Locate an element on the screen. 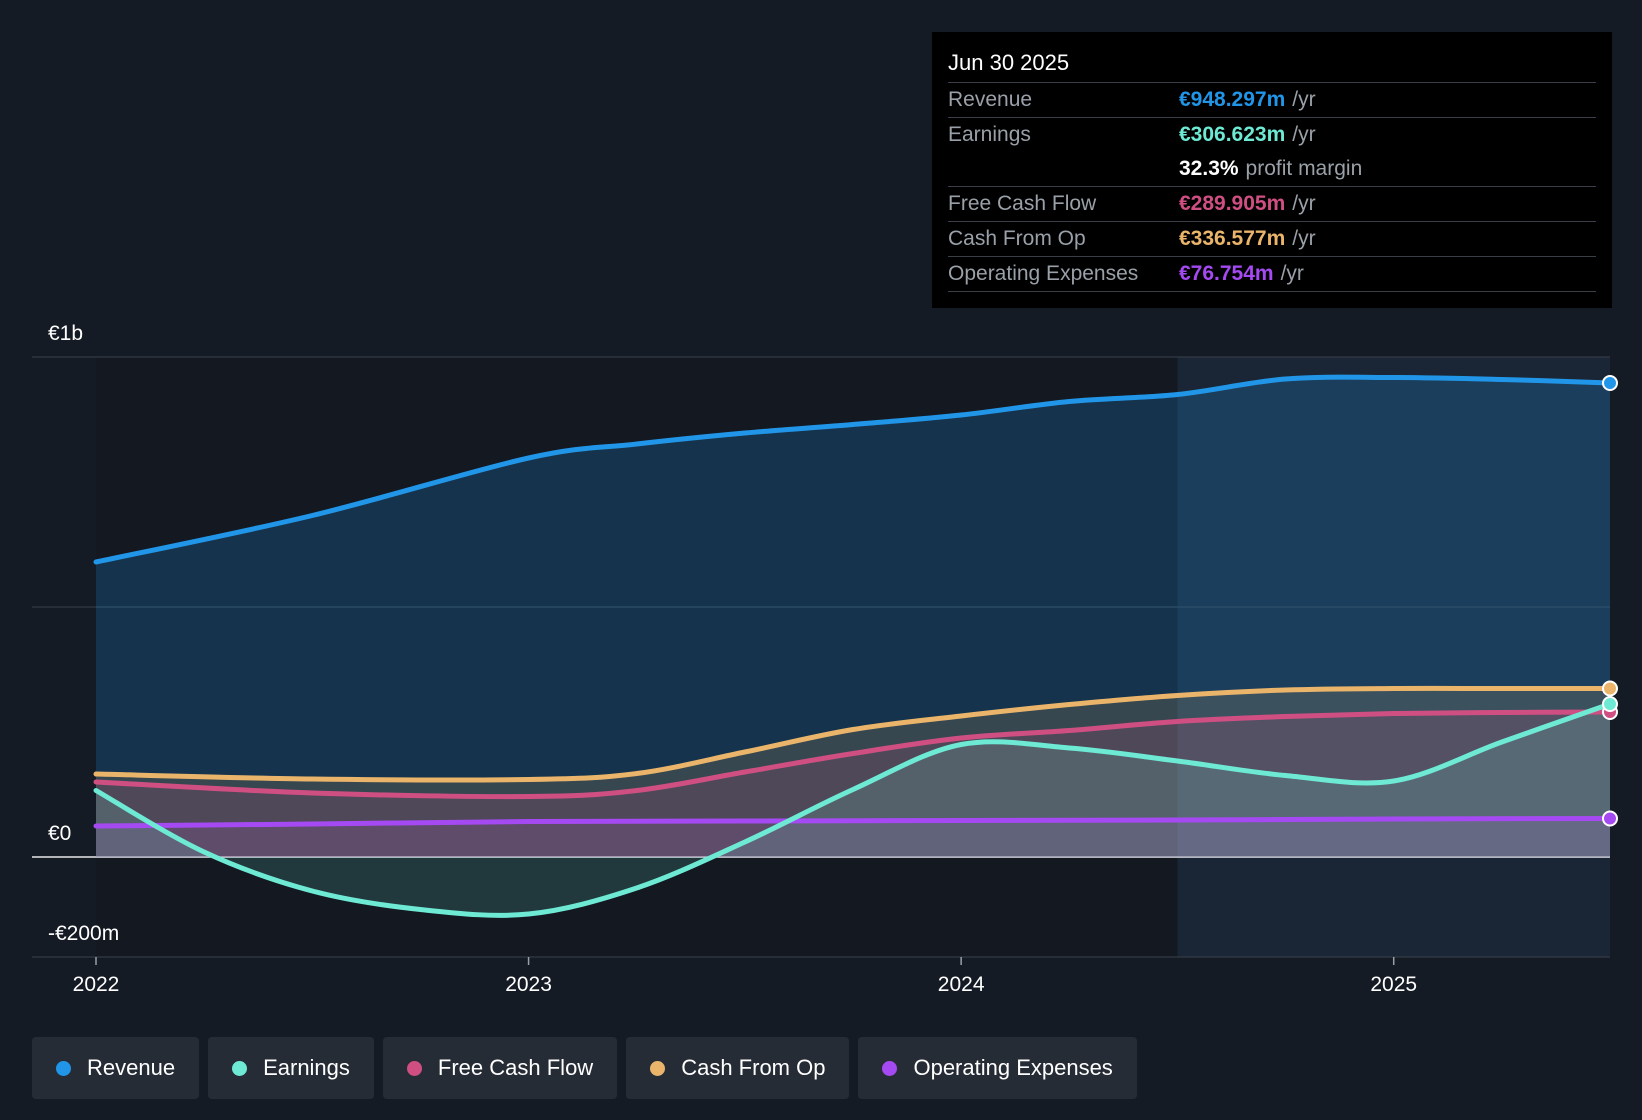 This screenshot has width=1642, height=1120. line-free-cash-flow is located at coordinates (853, 754).